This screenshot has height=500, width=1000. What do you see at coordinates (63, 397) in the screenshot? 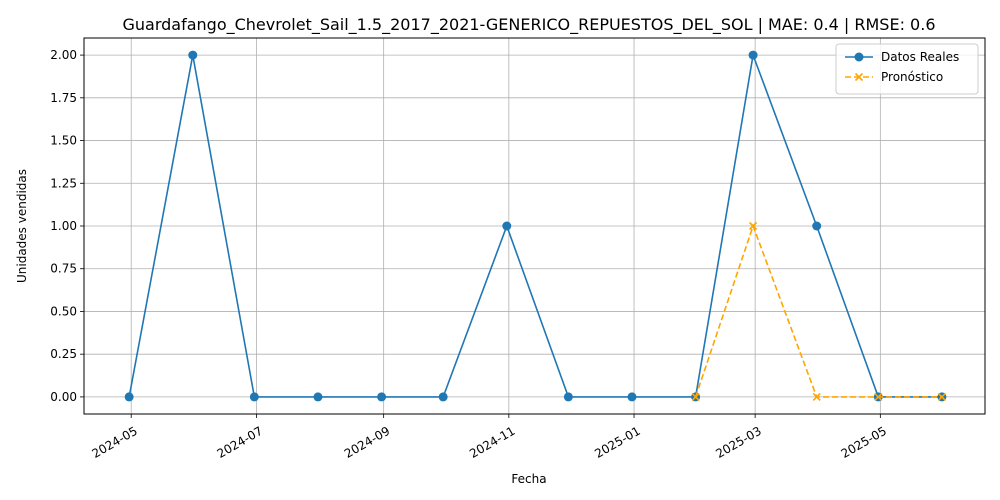
I see `y-tick-label: 0.00` at bounding box center [63, 397].